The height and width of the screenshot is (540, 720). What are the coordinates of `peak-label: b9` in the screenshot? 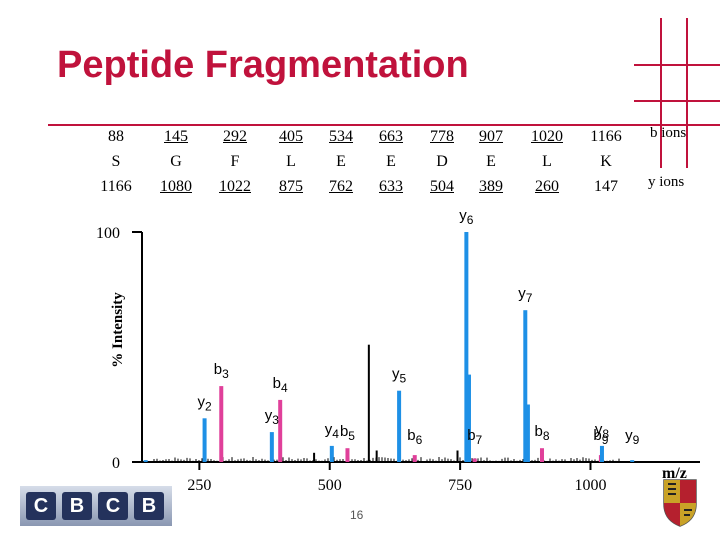 It's located at (600, 437).